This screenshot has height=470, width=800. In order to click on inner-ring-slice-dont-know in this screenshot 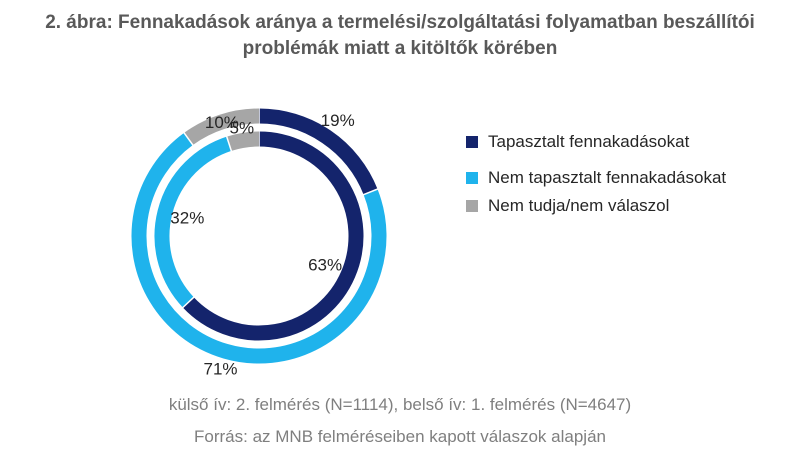, I will do `click(243, 141)`.